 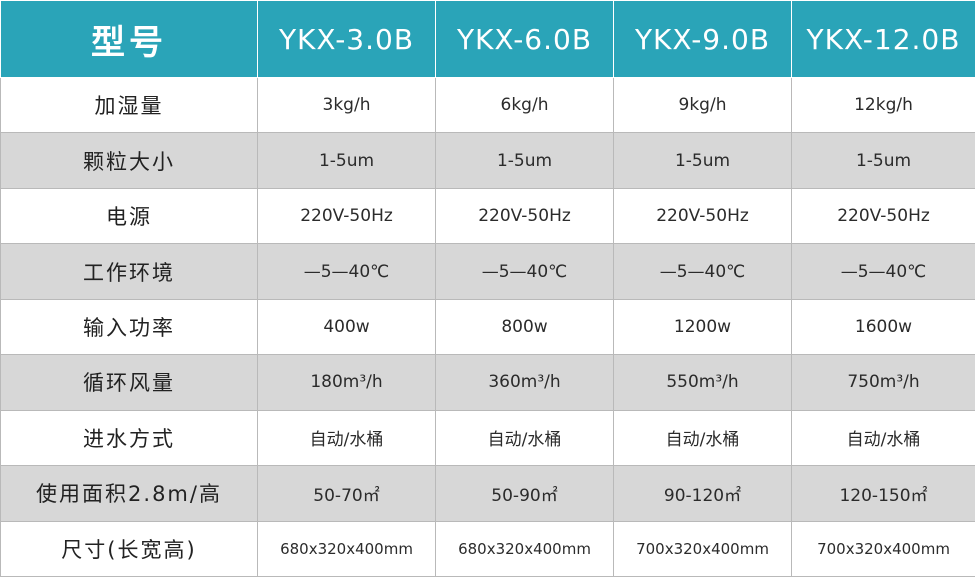 I want to click on table-cell: 180m³/h, so click(x=346, y=382).